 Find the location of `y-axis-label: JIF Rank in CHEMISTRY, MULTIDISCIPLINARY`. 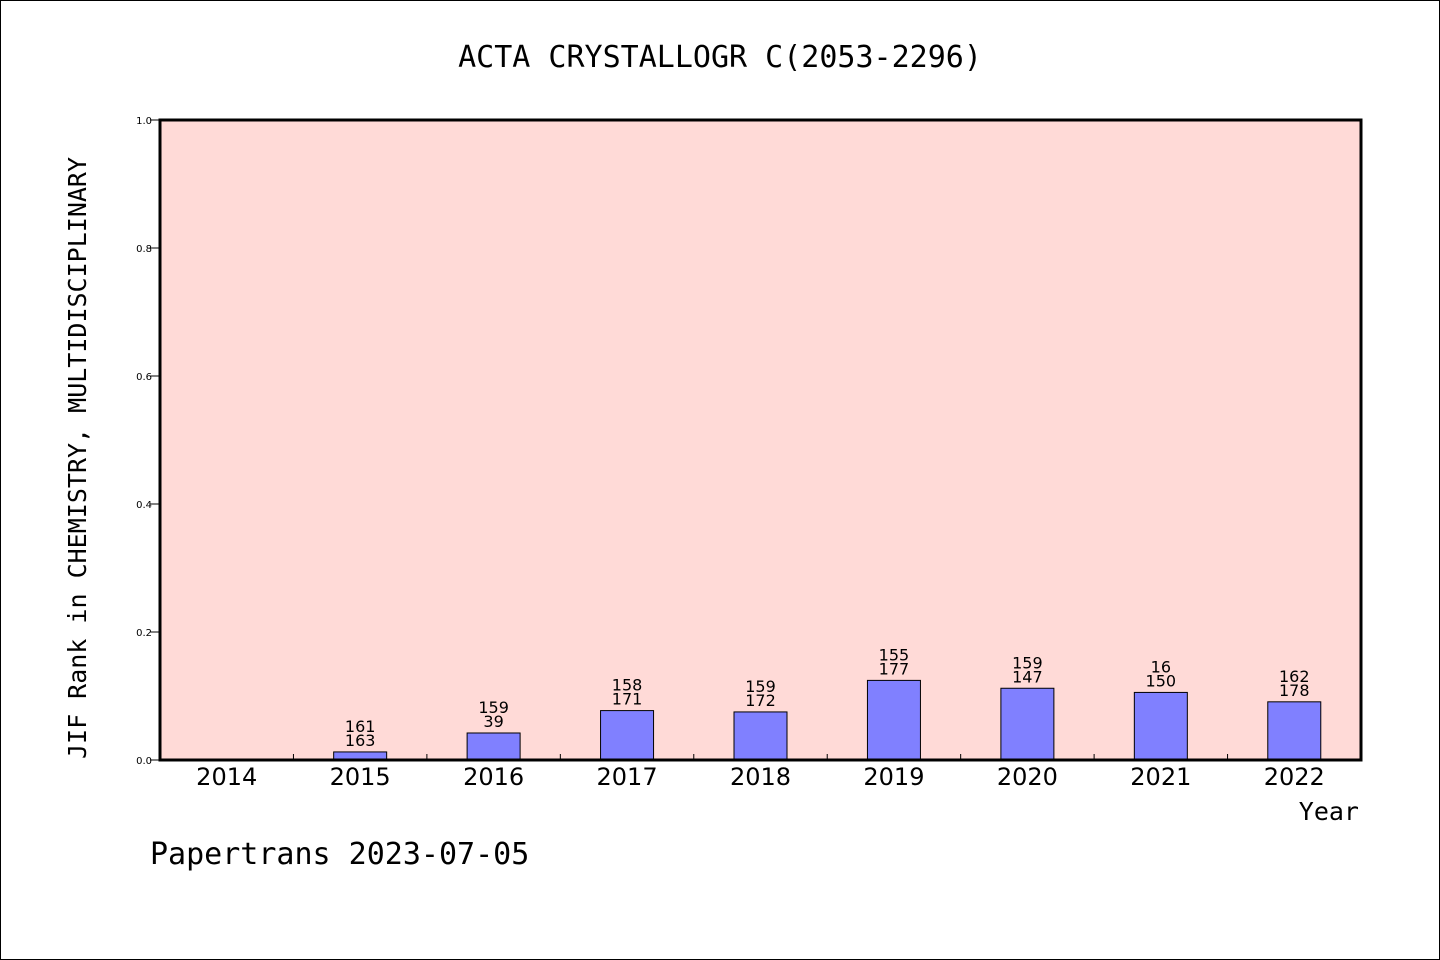

y-axis-label: JIF Rank in CHEMISTRY, MULTIDISCIPLINARY is located at coordinates (77, 458).